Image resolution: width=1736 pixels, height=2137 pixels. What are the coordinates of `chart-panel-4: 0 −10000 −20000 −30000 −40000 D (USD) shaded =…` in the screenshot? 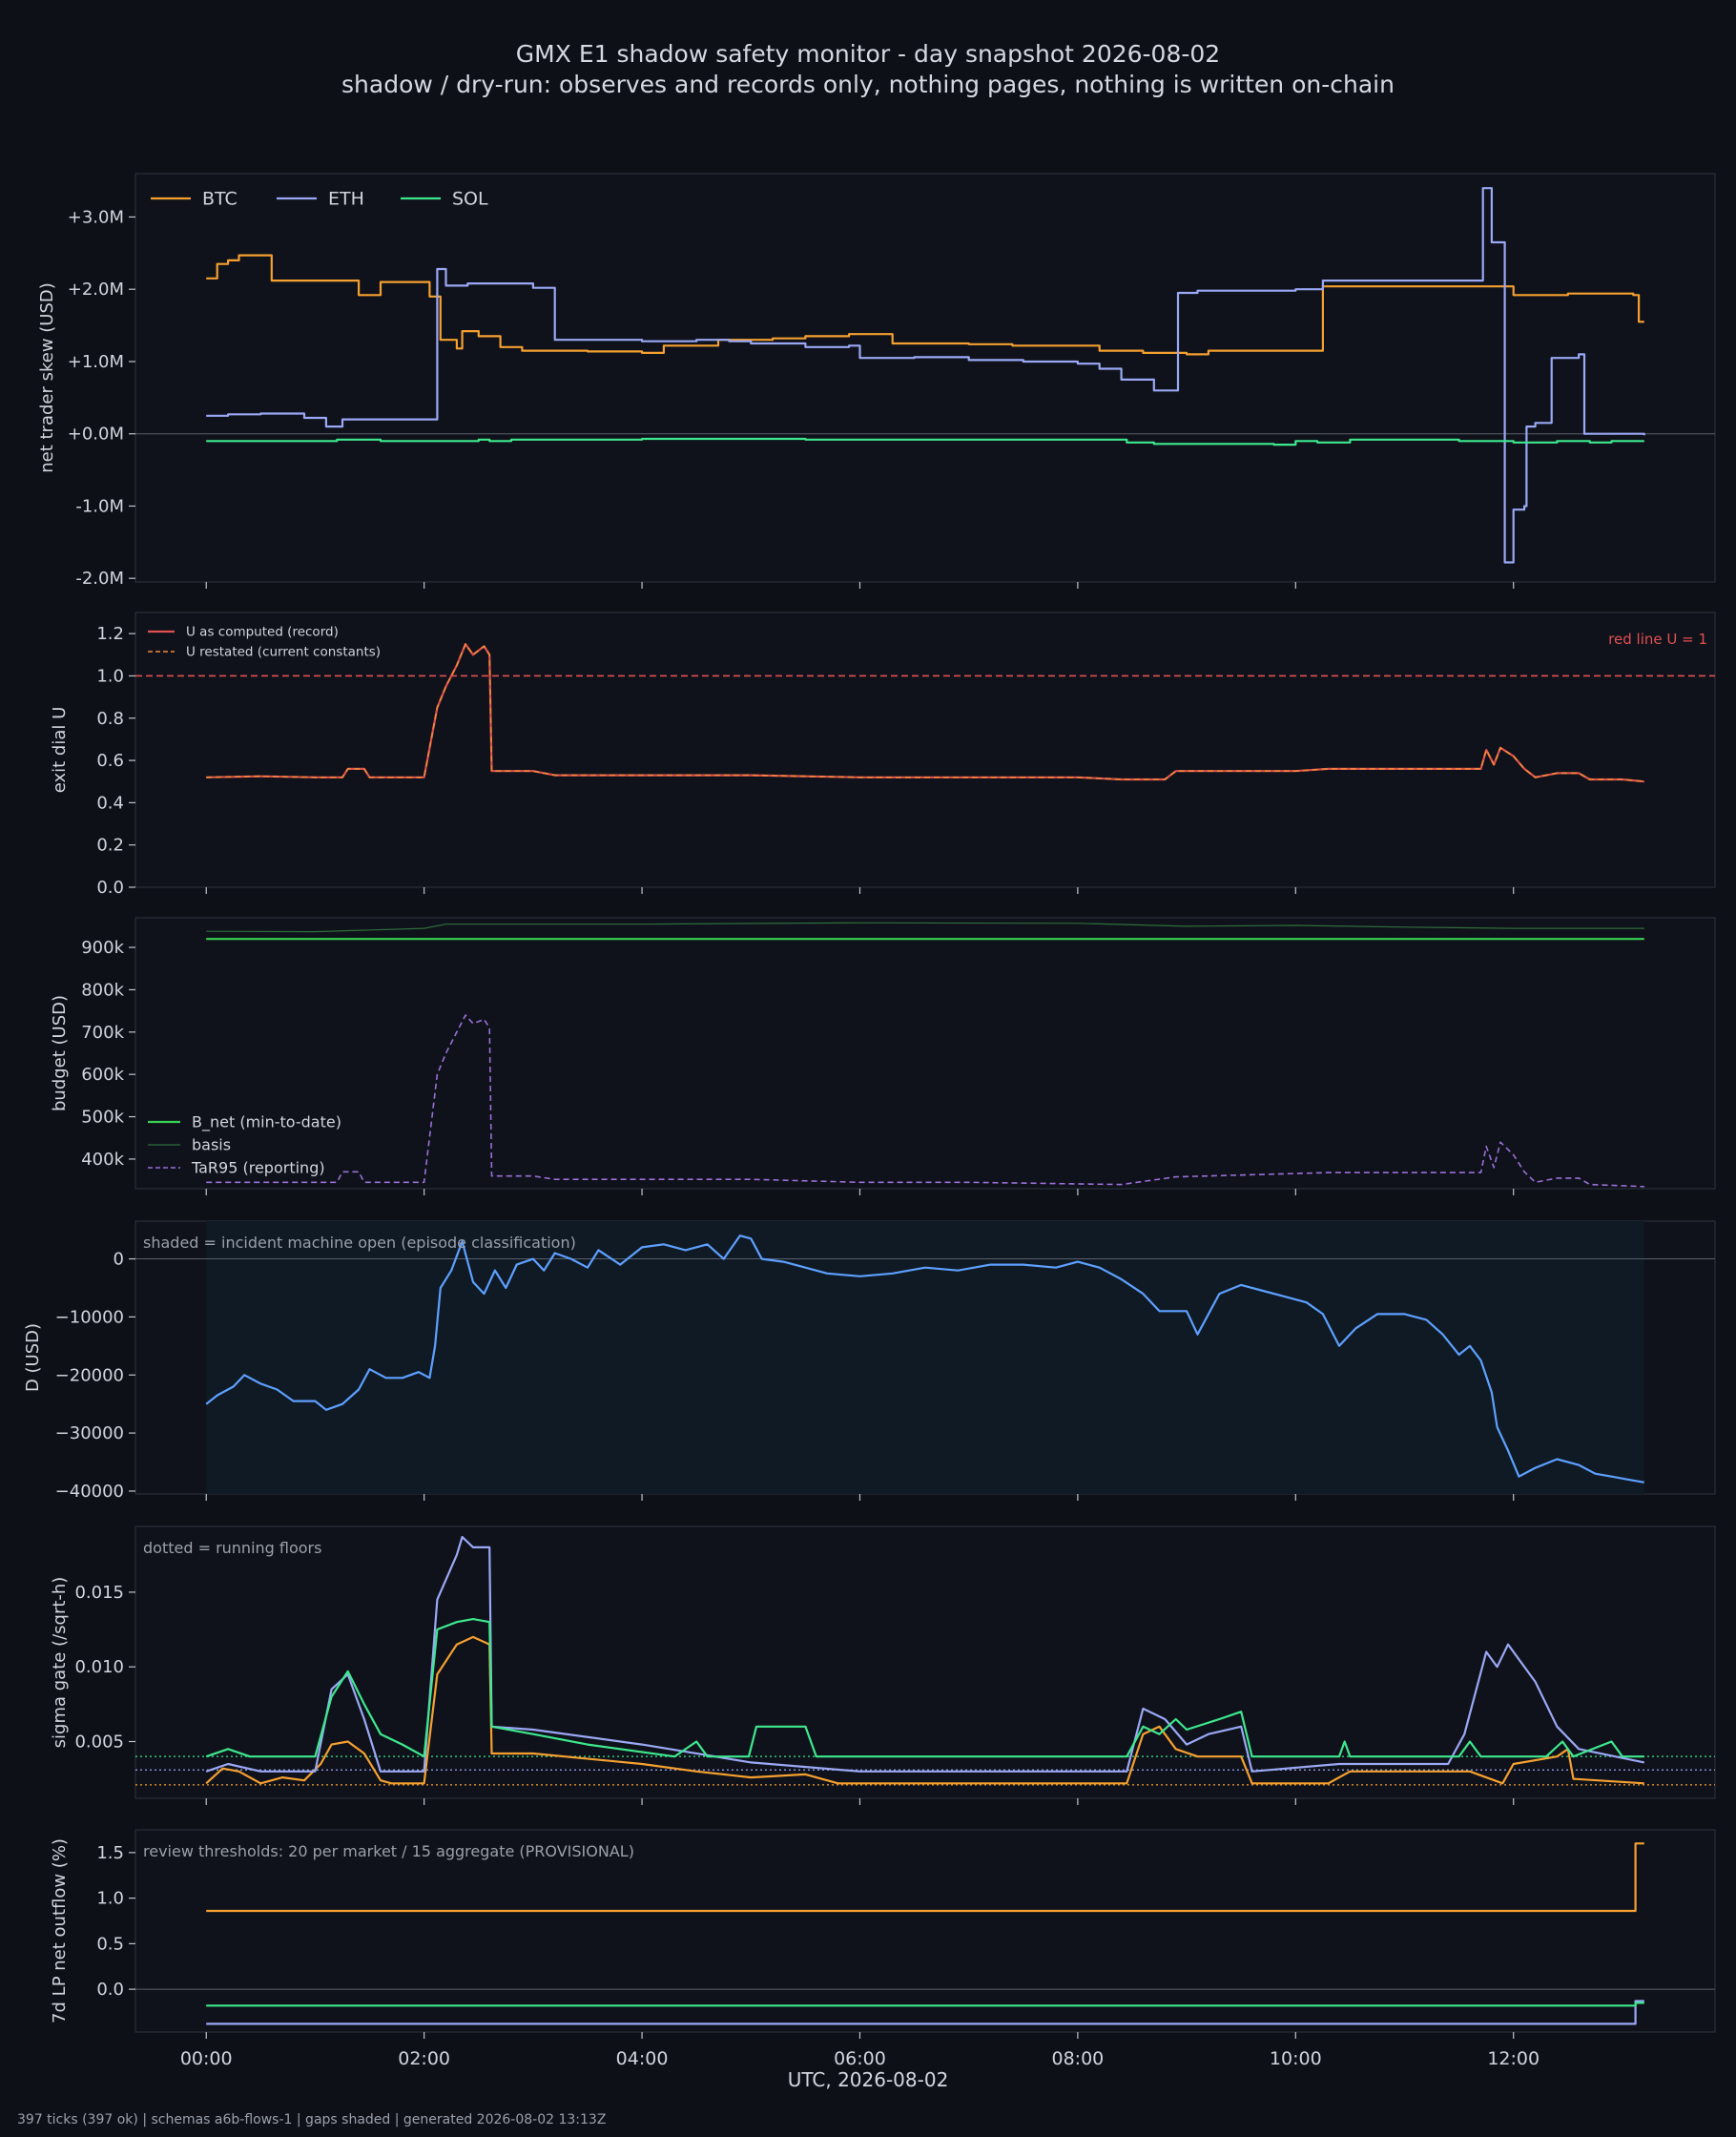 It's located at (869, 1361).